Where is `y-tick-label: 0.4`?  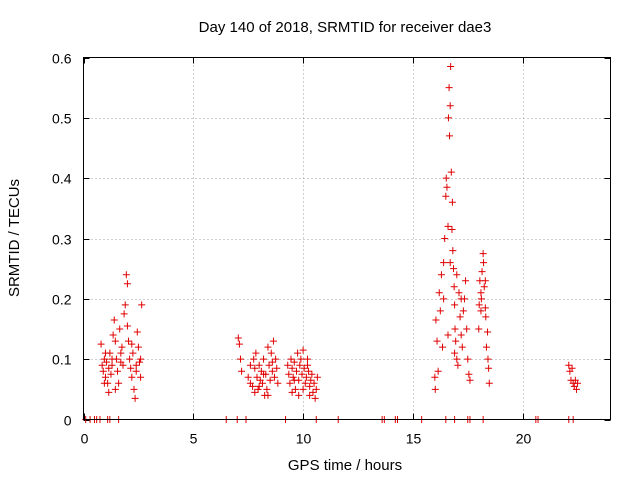 y-tick-label: 0.4 is located at coordinates (62, 179).